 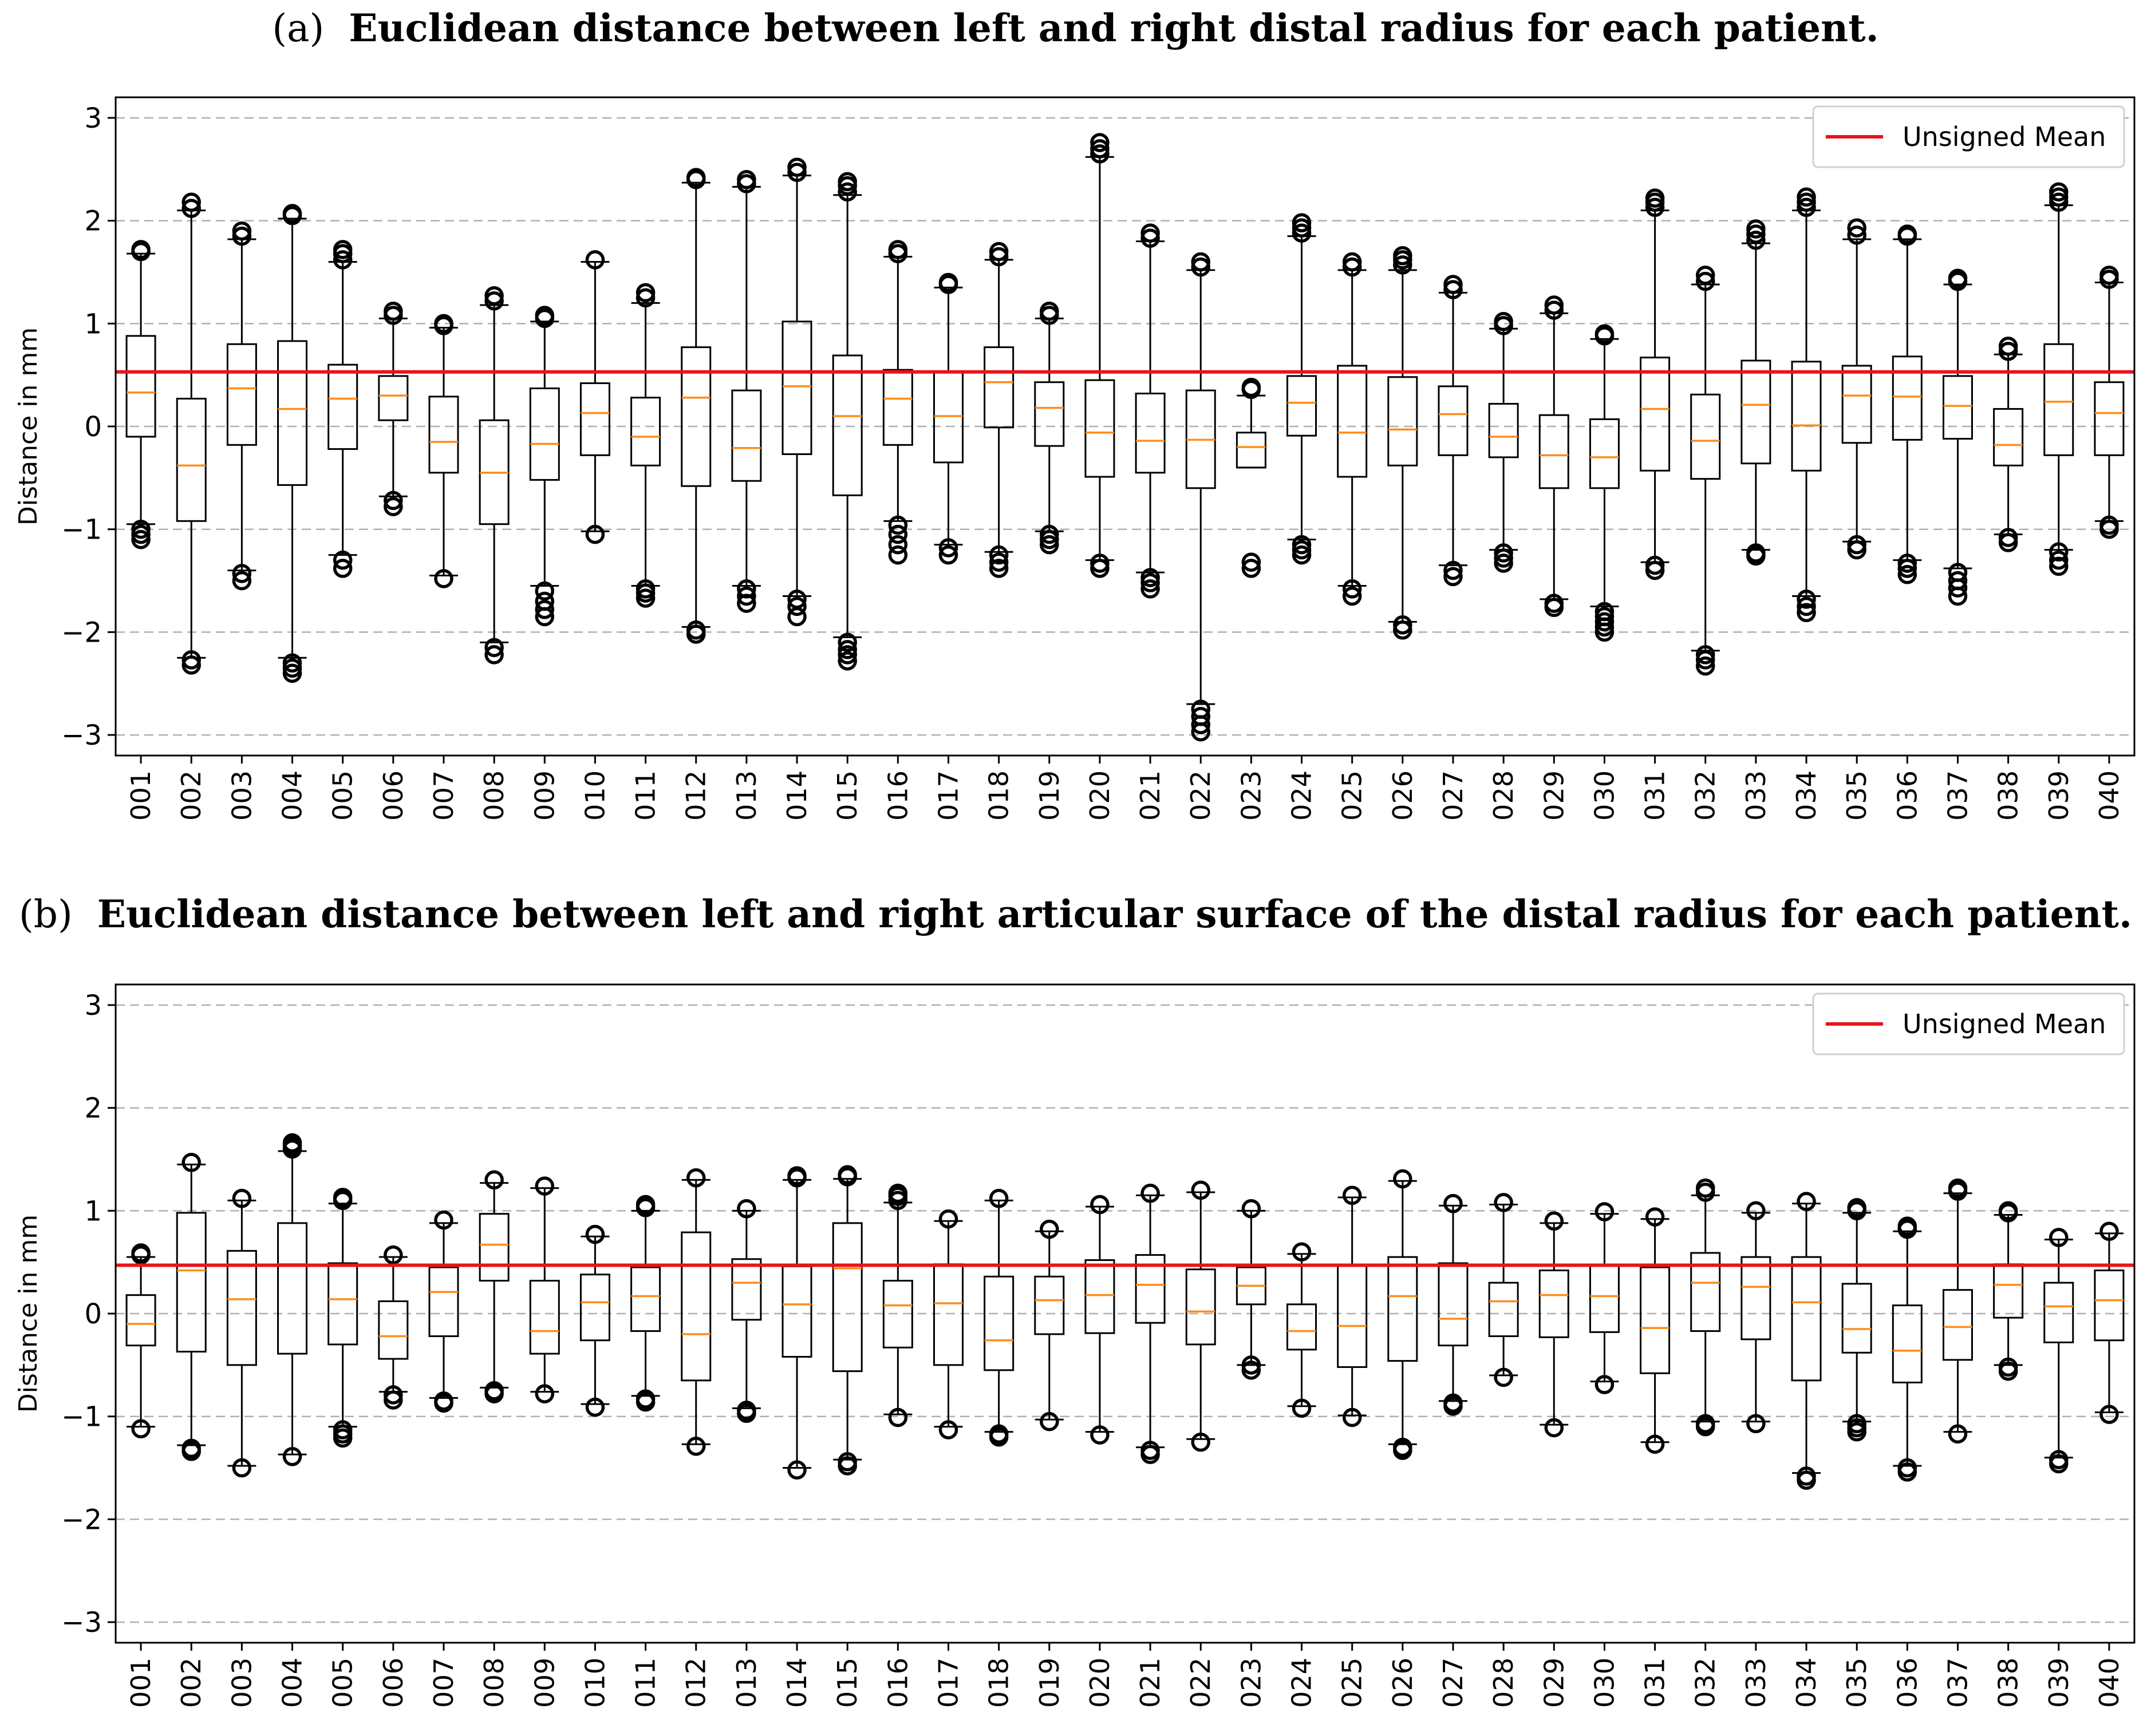 What do you see at coordinates (2004, 1024) in the screenshot?
I see `chart-b-legend-label: Unsigned Mean` at bounding box center [2004, 1024].